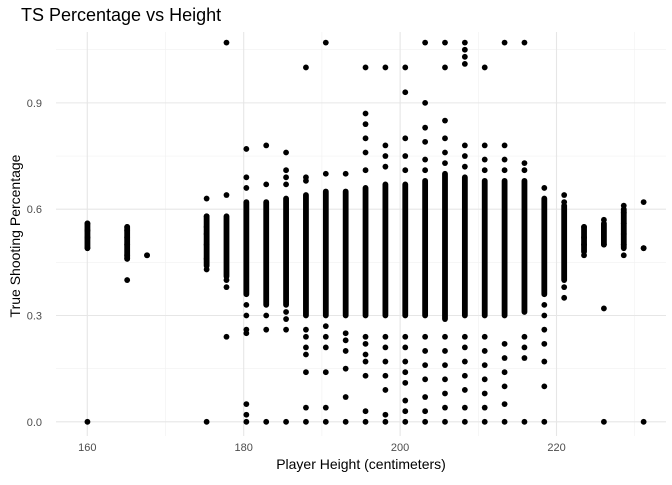 The image size is (672, 485). What do you see at coordinates (34, 104) in the screenshot?
I see `y-tick-label: 0.9` at bounding box center [34, 104].